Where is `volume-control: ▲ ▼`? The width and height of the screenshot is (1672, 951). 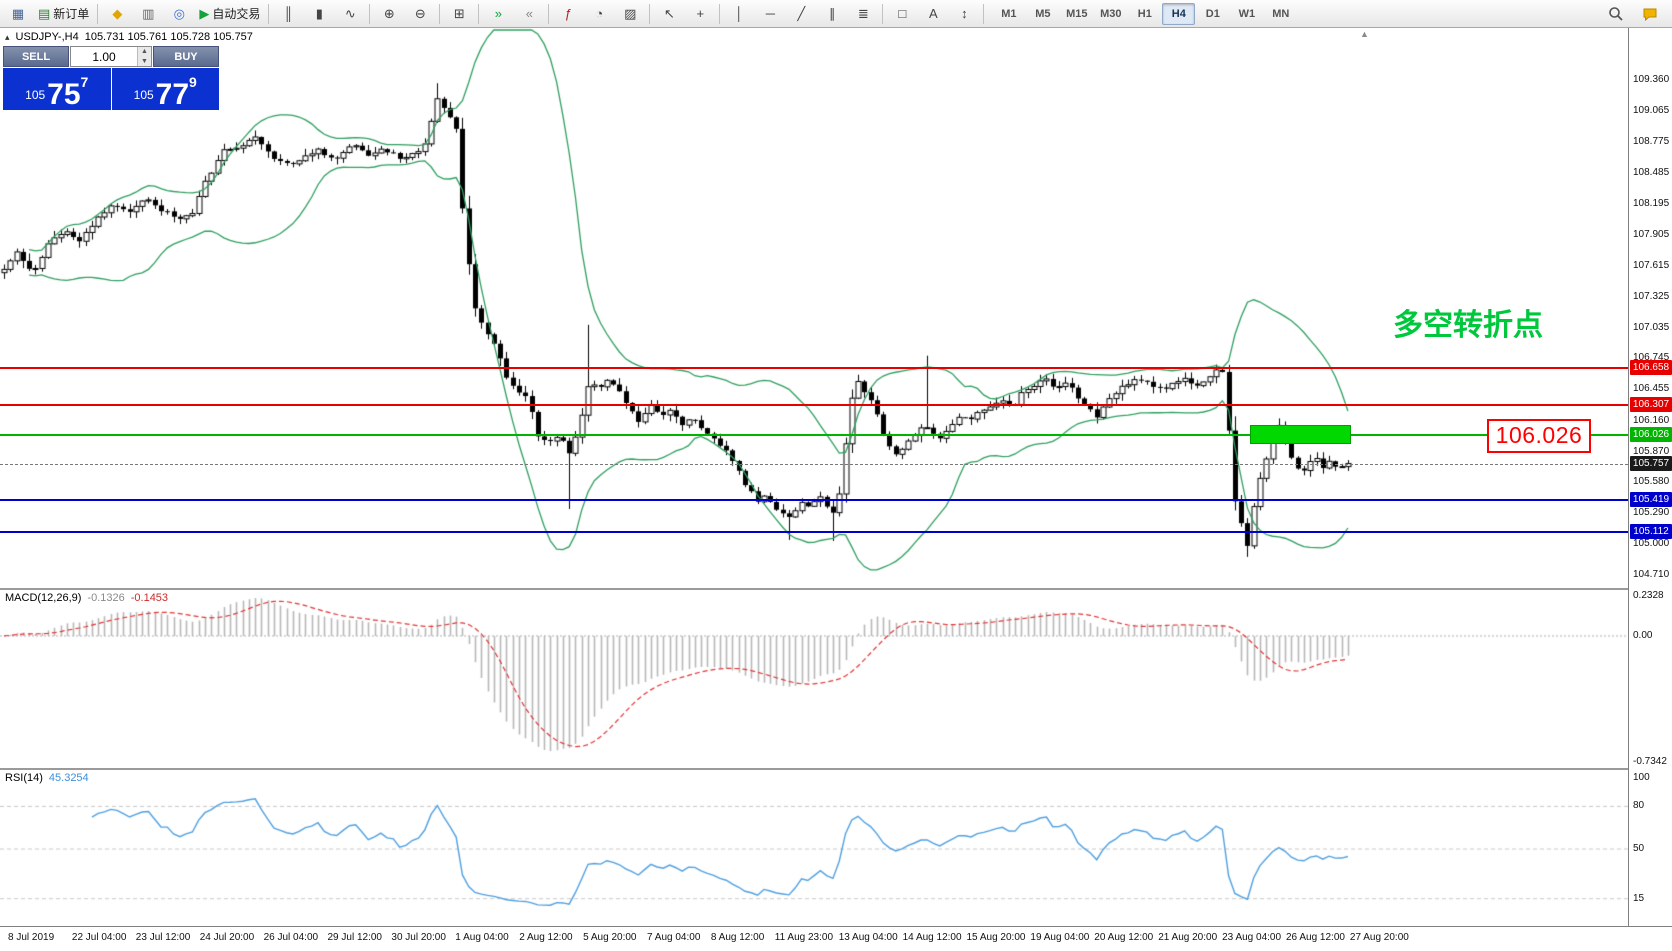 volume-control: ▲ ▼ is located at coordinates (111, 56).